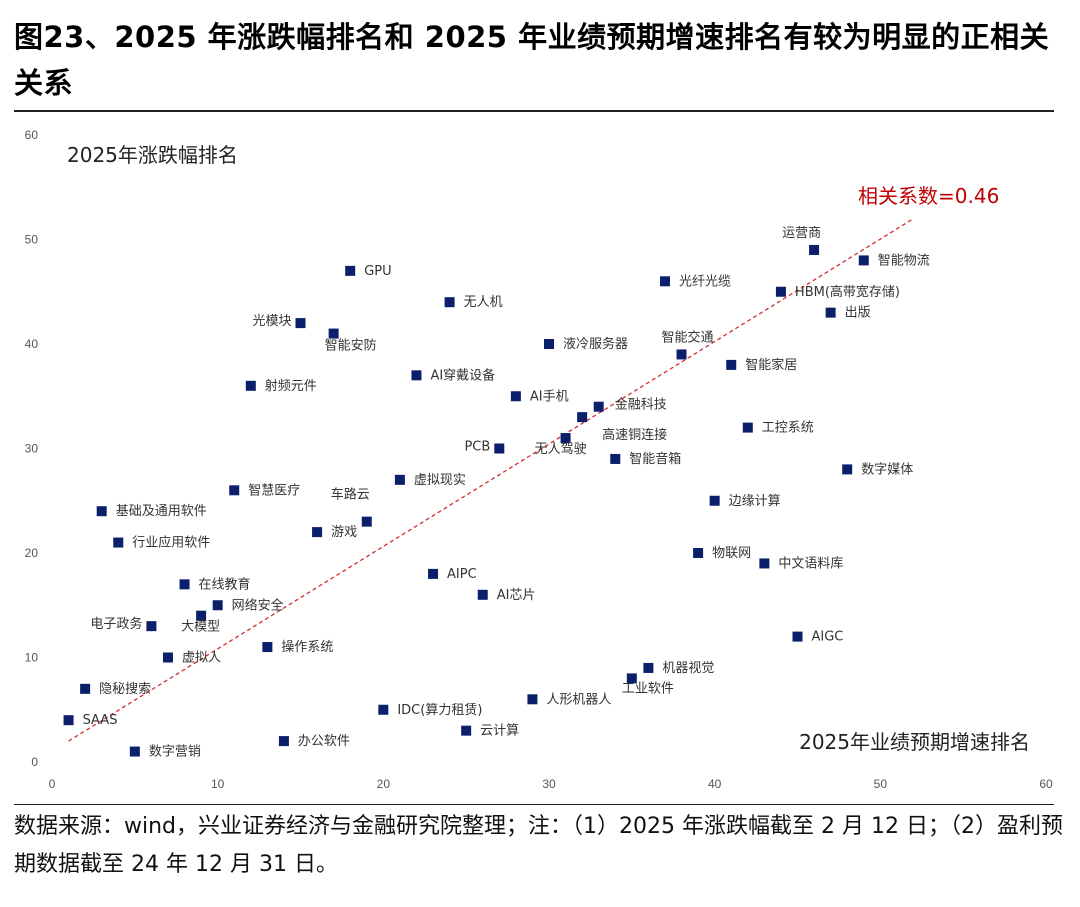 The width and height of the screenshot is (1080, 907). Describe the element at coordinates (881, 784) in the screenshot. I see `x-tick-label: 50` at that location.